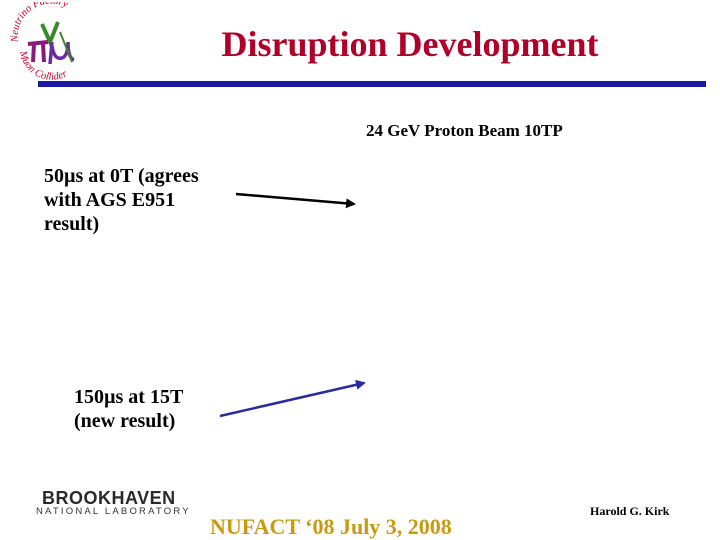  What do you see at coordinates (174, 409) in the screenshot?
I see `annotation-15t: 150µs at 15T (new result)` at bounding box center [174, 409].